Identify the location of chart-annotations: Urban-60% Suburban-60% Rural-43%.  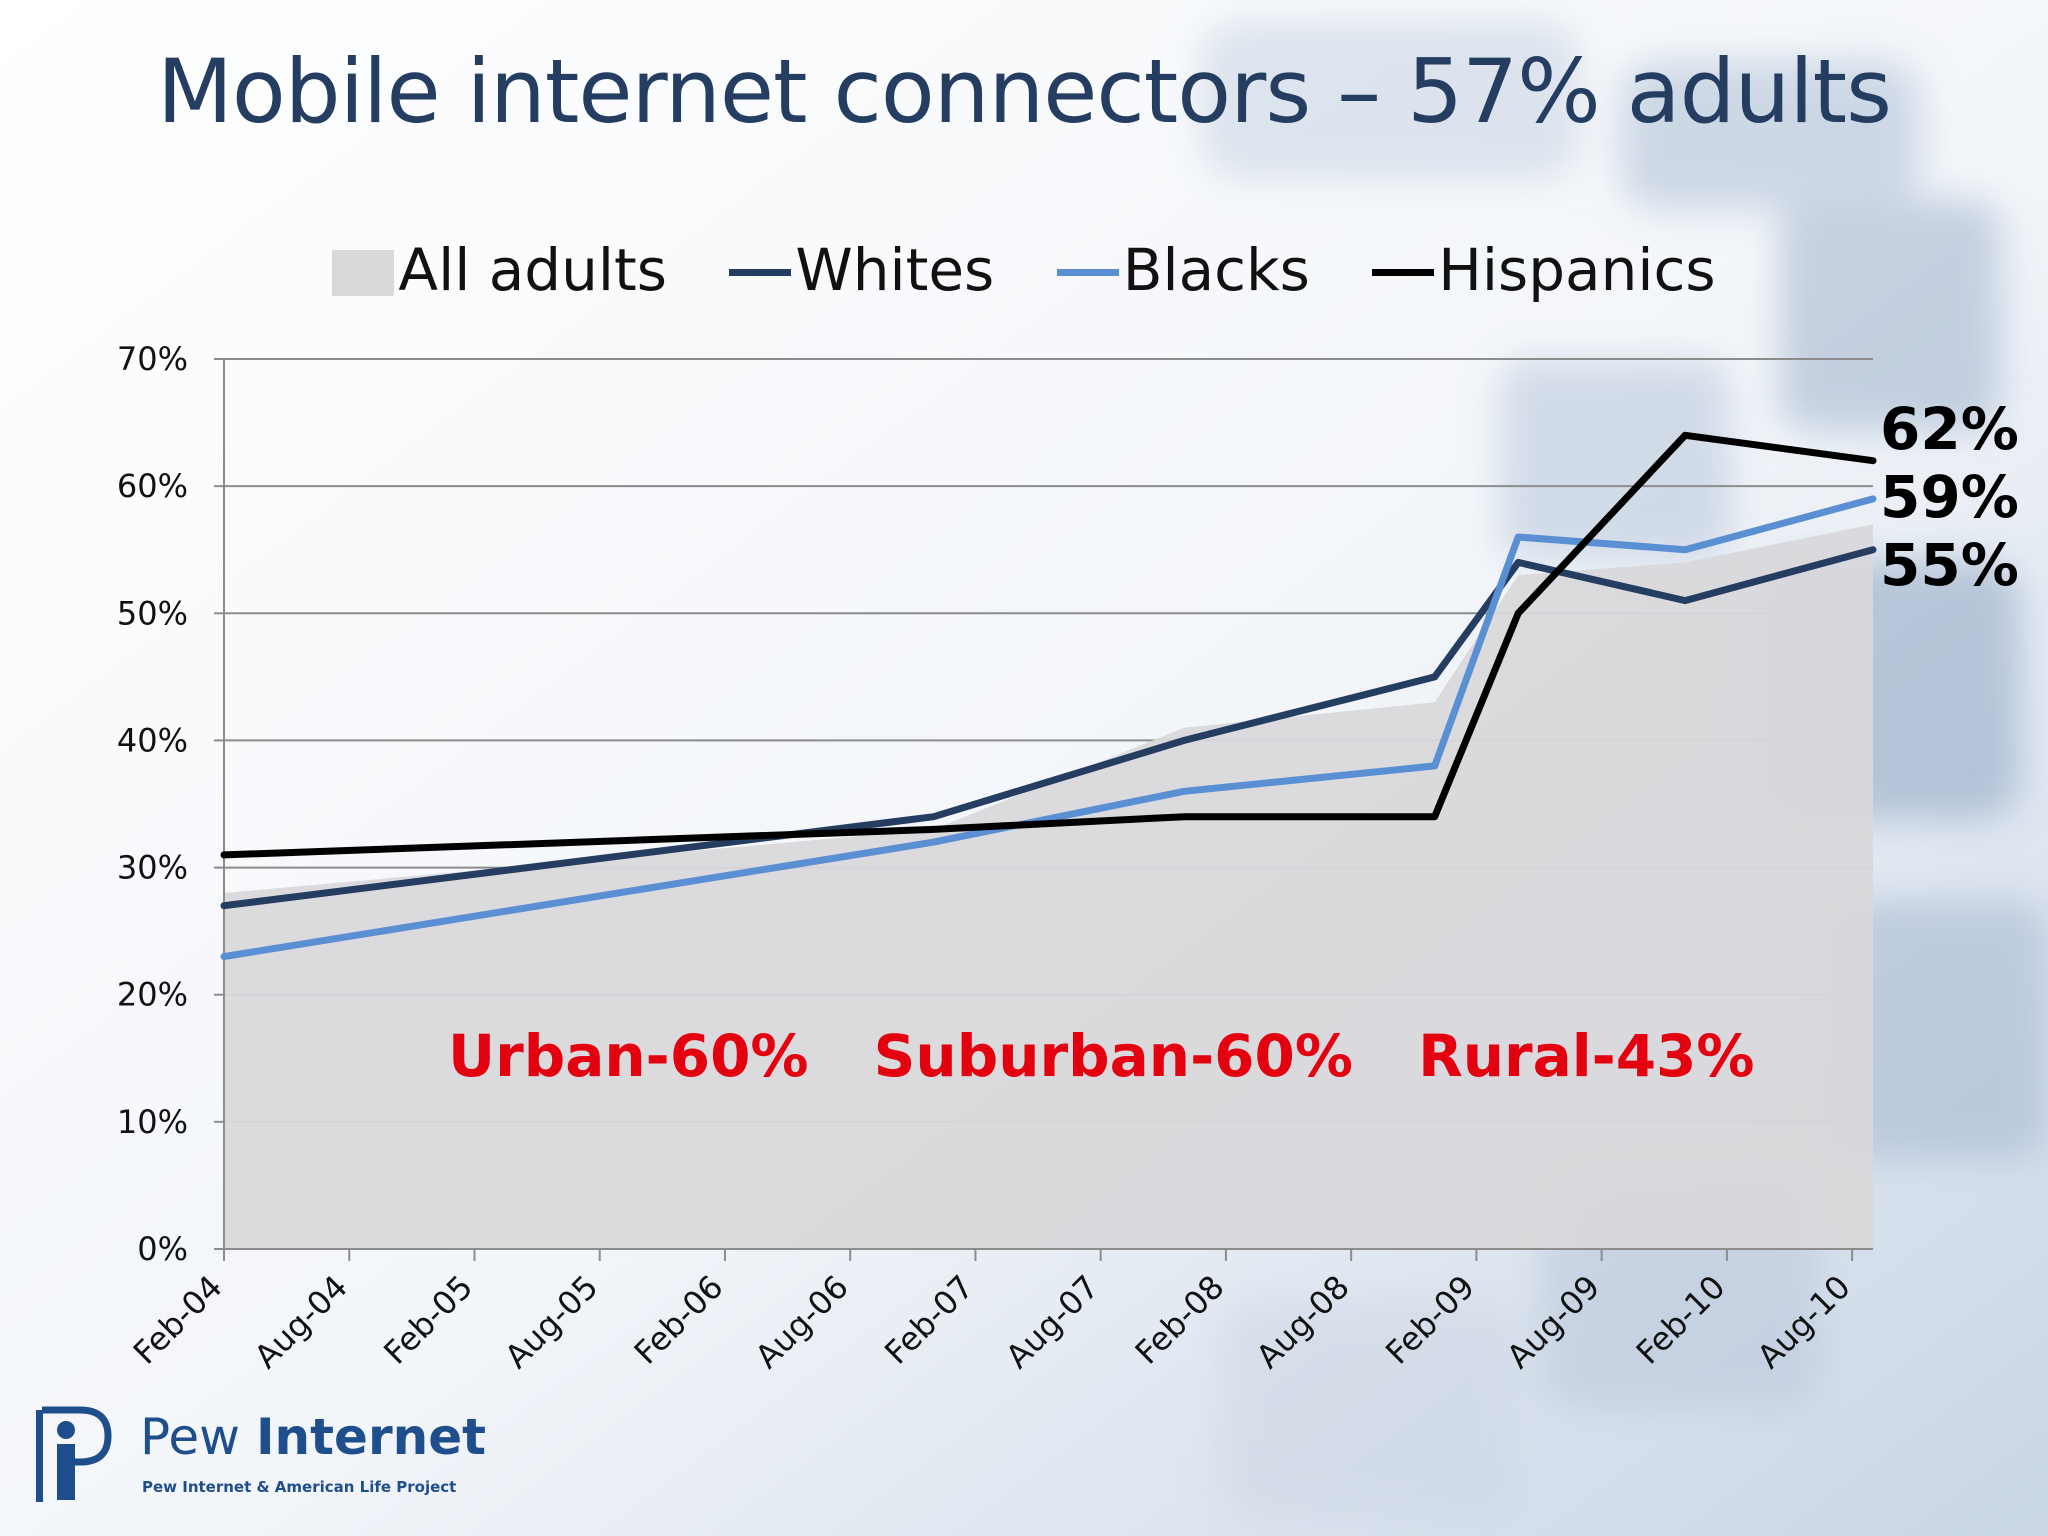
(1131, 1056).